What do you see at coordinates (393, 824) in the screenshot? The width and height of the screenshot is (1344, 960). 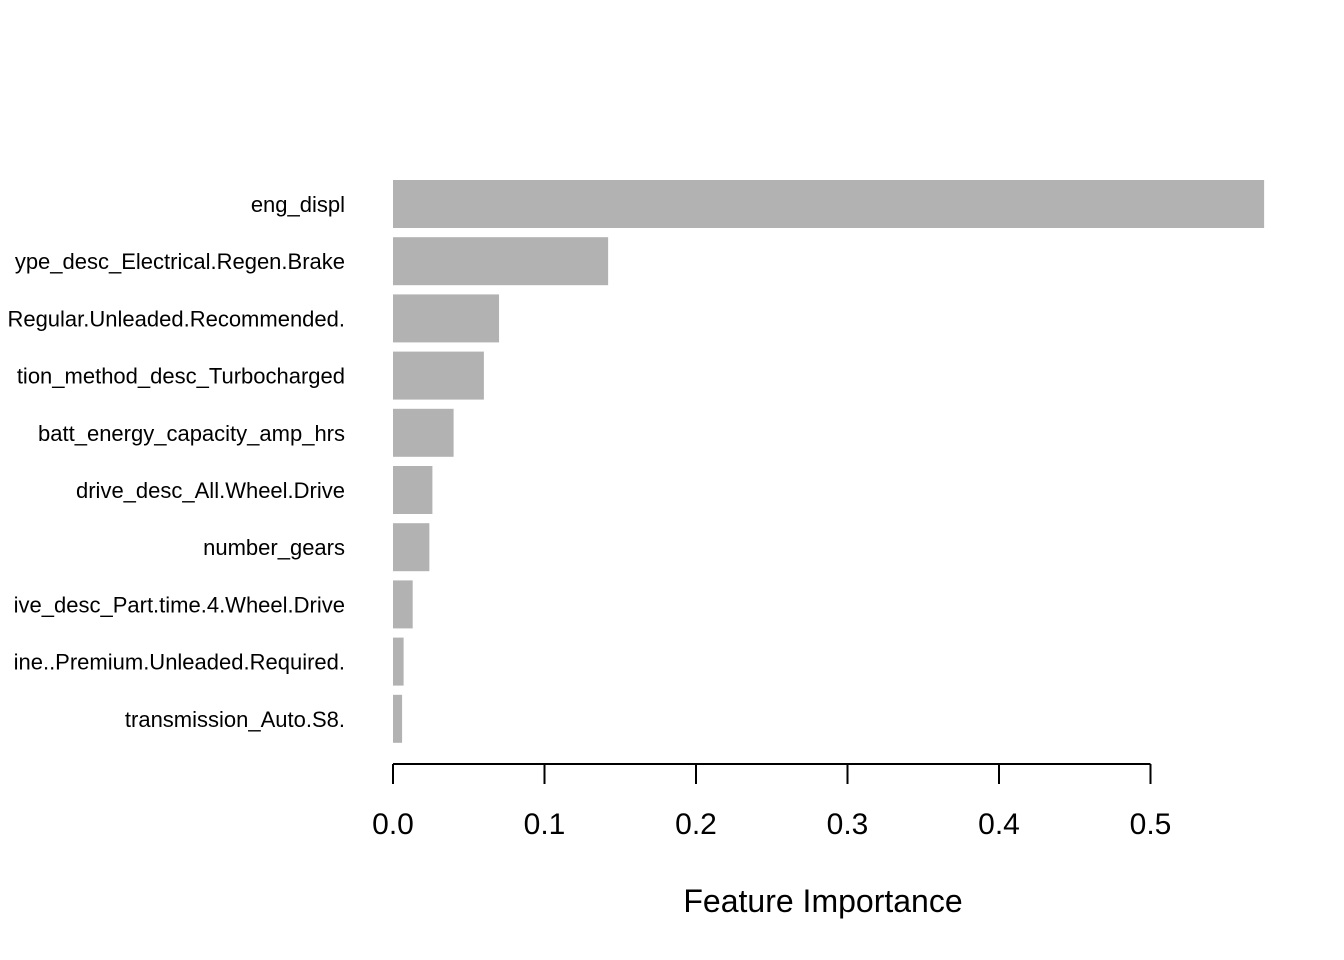 I see `x-tick-label-0: 0.0` at bounding box center [393, 824].